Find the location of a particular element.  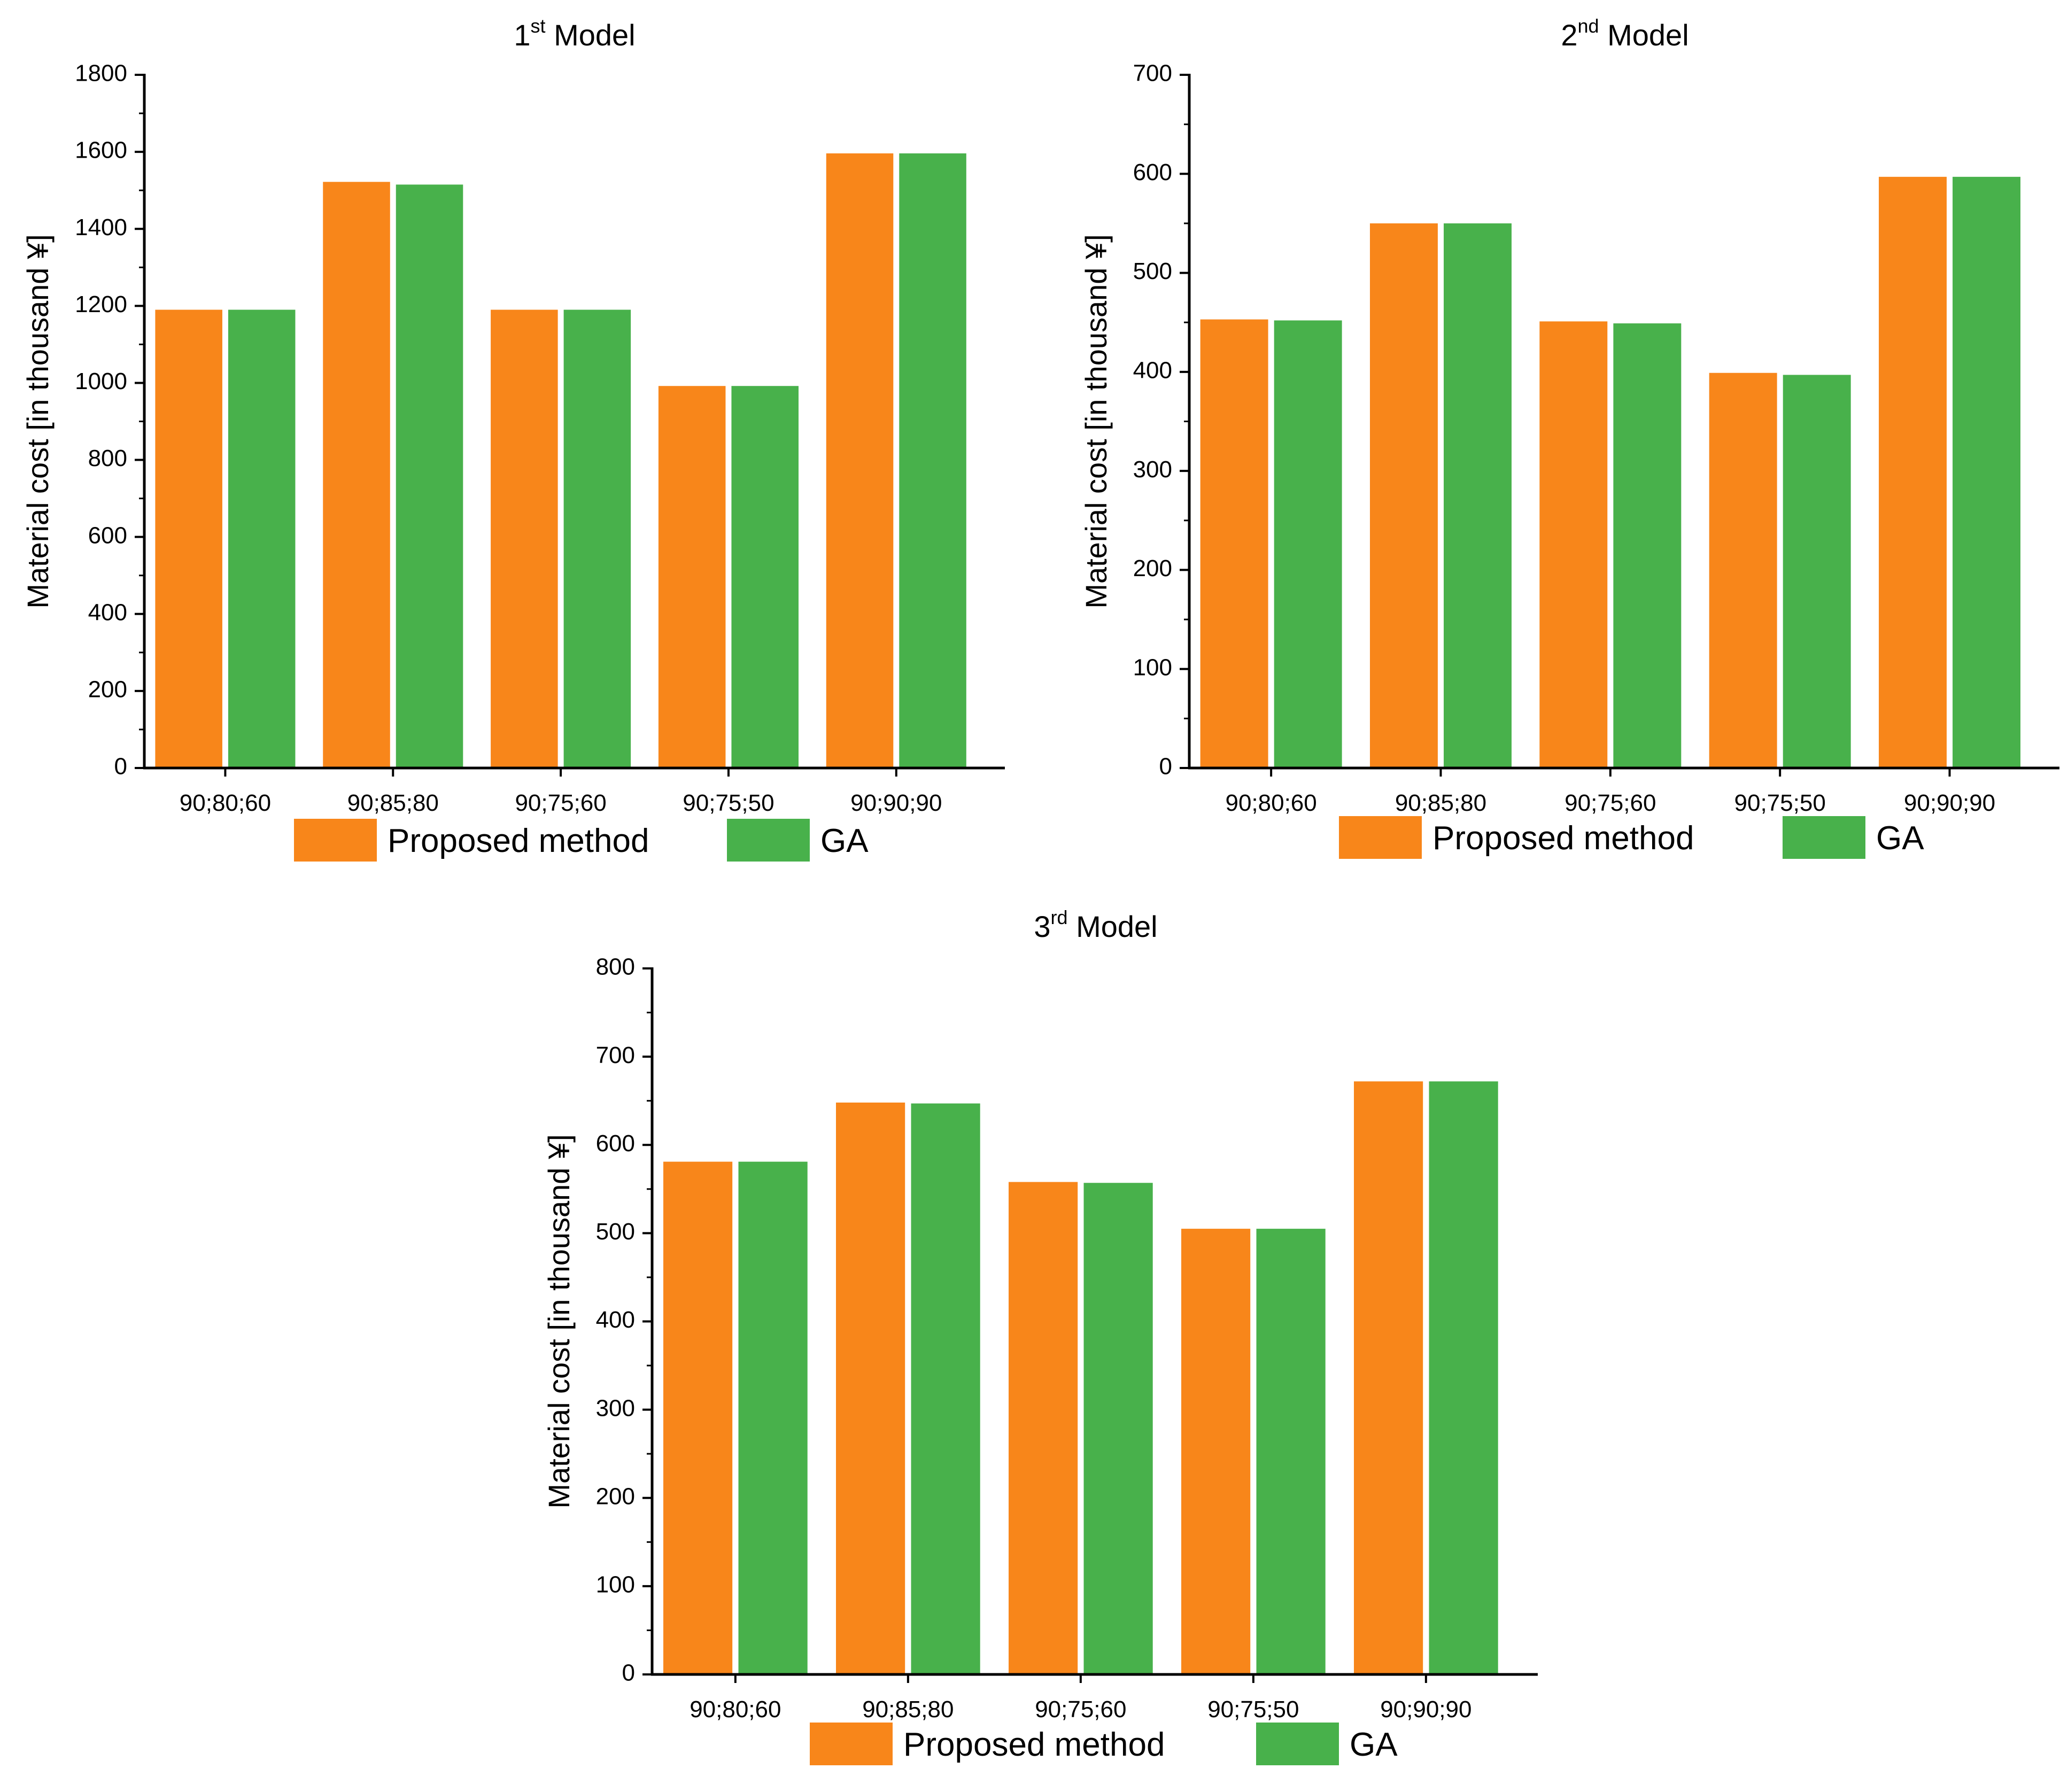

y-tick-label: 1600 is located at coordinates (101, 150).